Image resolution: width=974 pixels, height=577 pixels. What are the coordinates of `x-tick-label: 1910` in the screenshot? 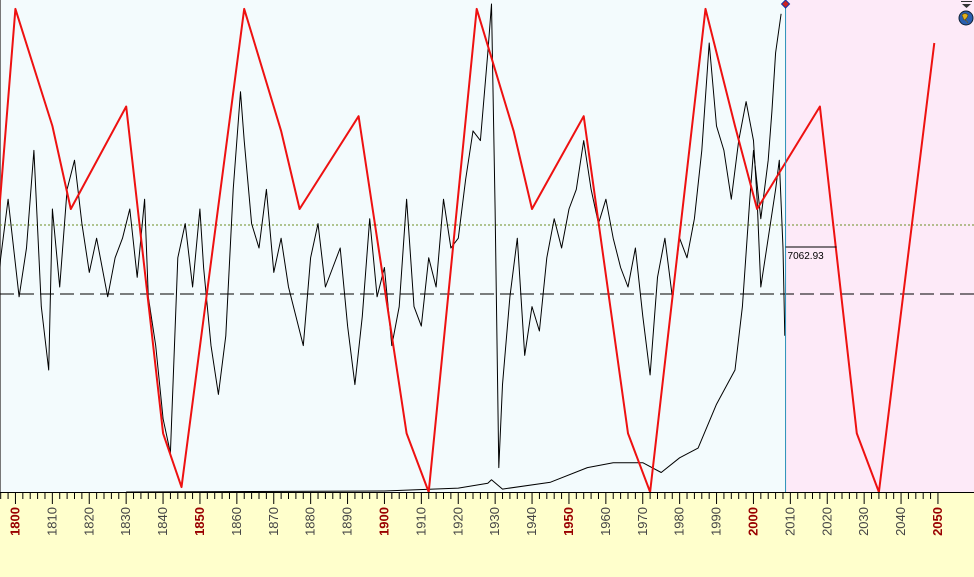 It's located at (420, 521).